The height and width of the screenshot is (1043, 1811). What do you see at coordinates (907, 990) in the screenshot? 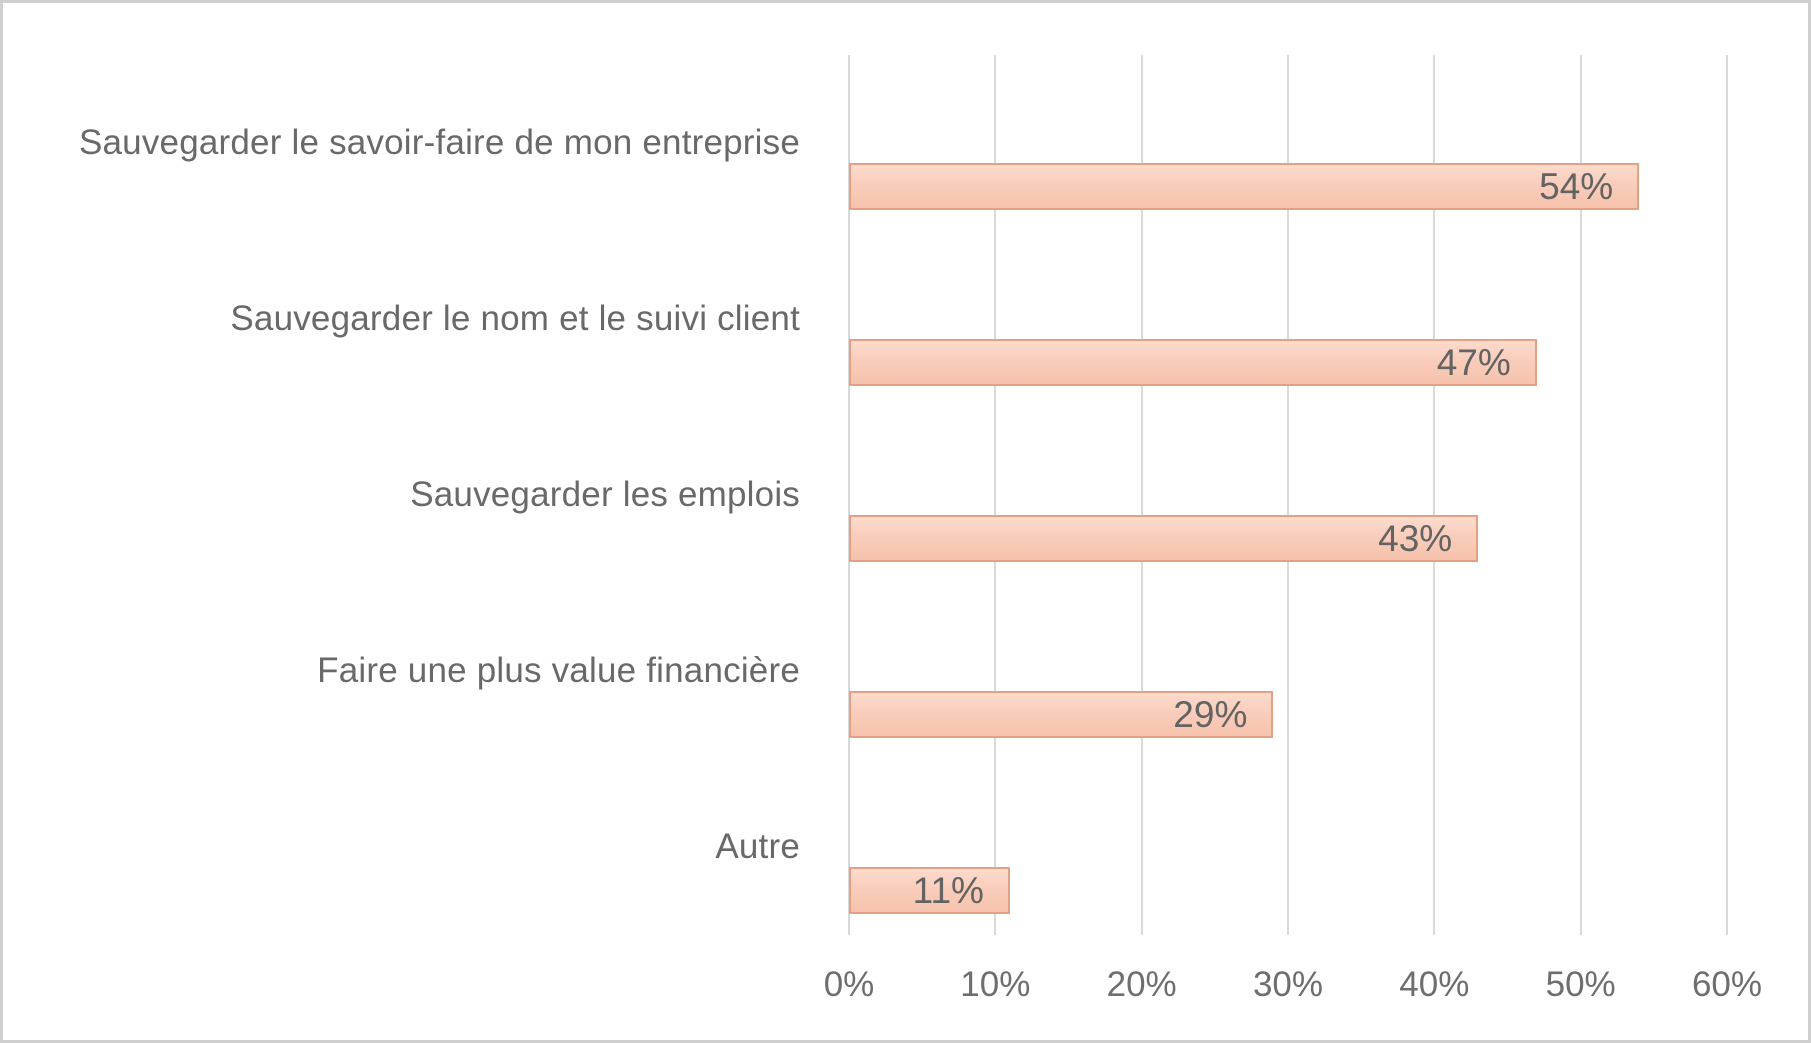
I see `value-axis: 0% 10% 20% 30% 40% 50% 60%` at bounding box center [907, 990].